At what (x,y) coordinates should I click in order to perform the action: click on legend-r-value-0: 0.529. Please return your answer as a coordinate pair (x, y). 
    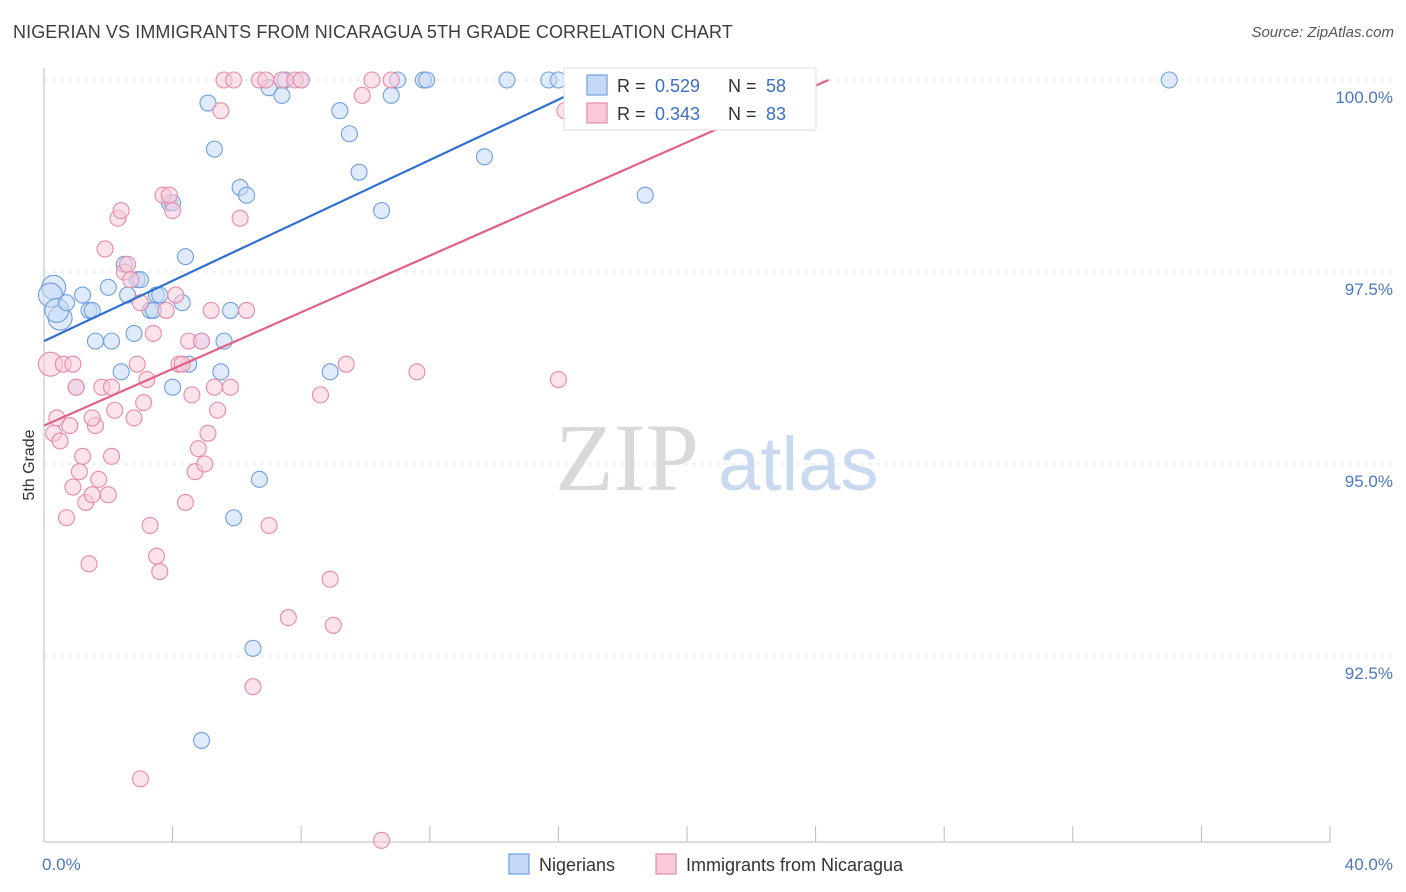
    Looking at the image, I should click on (677, 86).